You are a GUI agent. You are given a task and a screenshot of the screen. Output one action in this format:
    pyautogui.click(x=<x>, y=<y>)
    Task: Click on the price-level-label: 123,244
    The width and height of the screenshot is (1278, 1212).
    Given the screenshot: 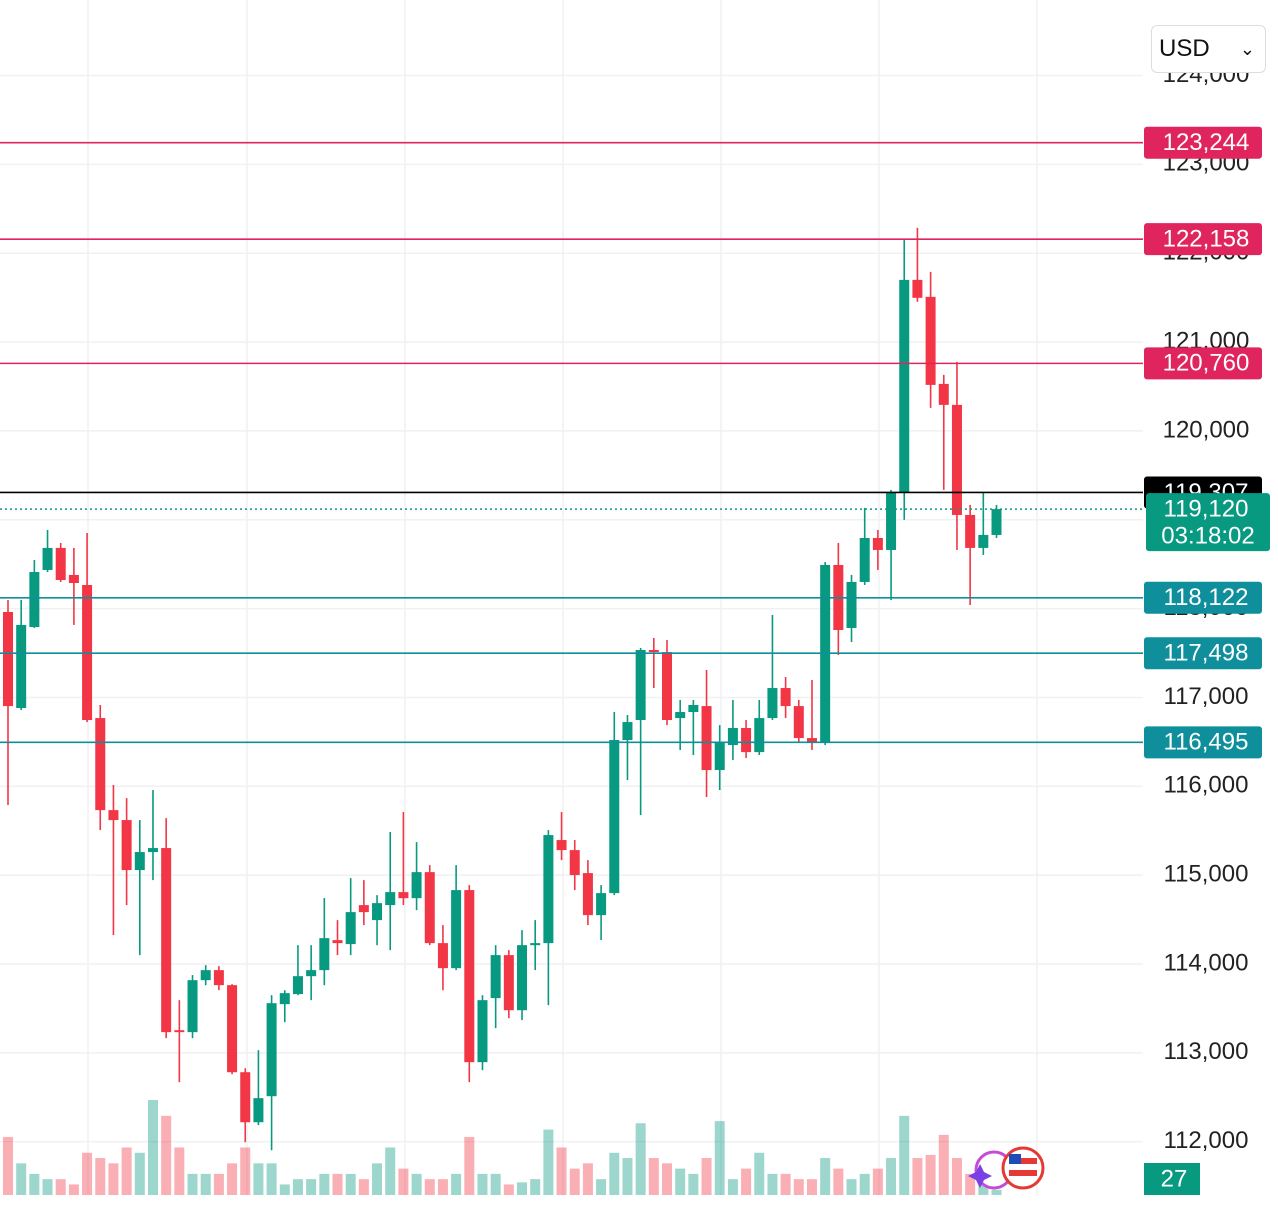 What is the action you would take?
    pyautogui.click(x=1206, y=142)
    